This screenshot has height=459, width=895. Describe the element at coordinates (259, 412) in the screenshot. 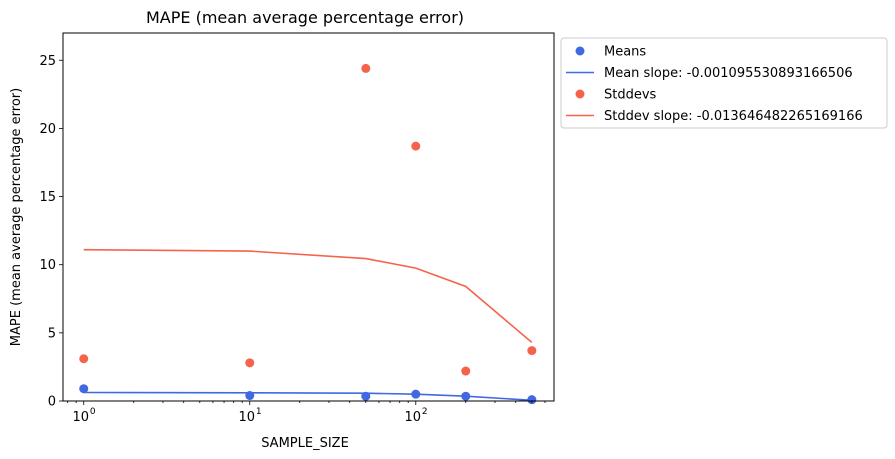

I see `x-tick-exponent: 1` at that location.